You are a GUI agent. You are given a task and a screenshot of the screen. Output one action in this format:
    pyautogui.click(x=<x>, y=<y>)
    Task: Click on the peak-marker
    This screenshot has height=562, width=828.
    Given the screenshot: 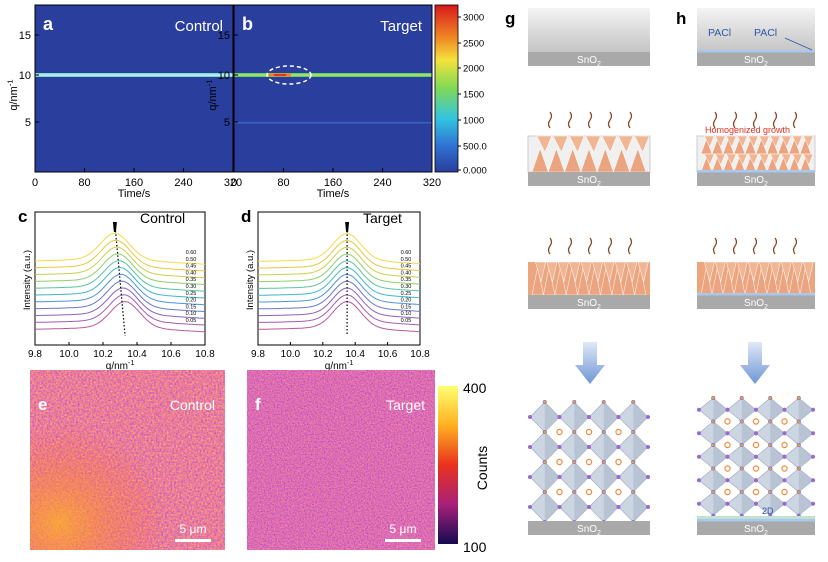 What is the action you would take?
    pyautogui.click(x=114, y=227)
    